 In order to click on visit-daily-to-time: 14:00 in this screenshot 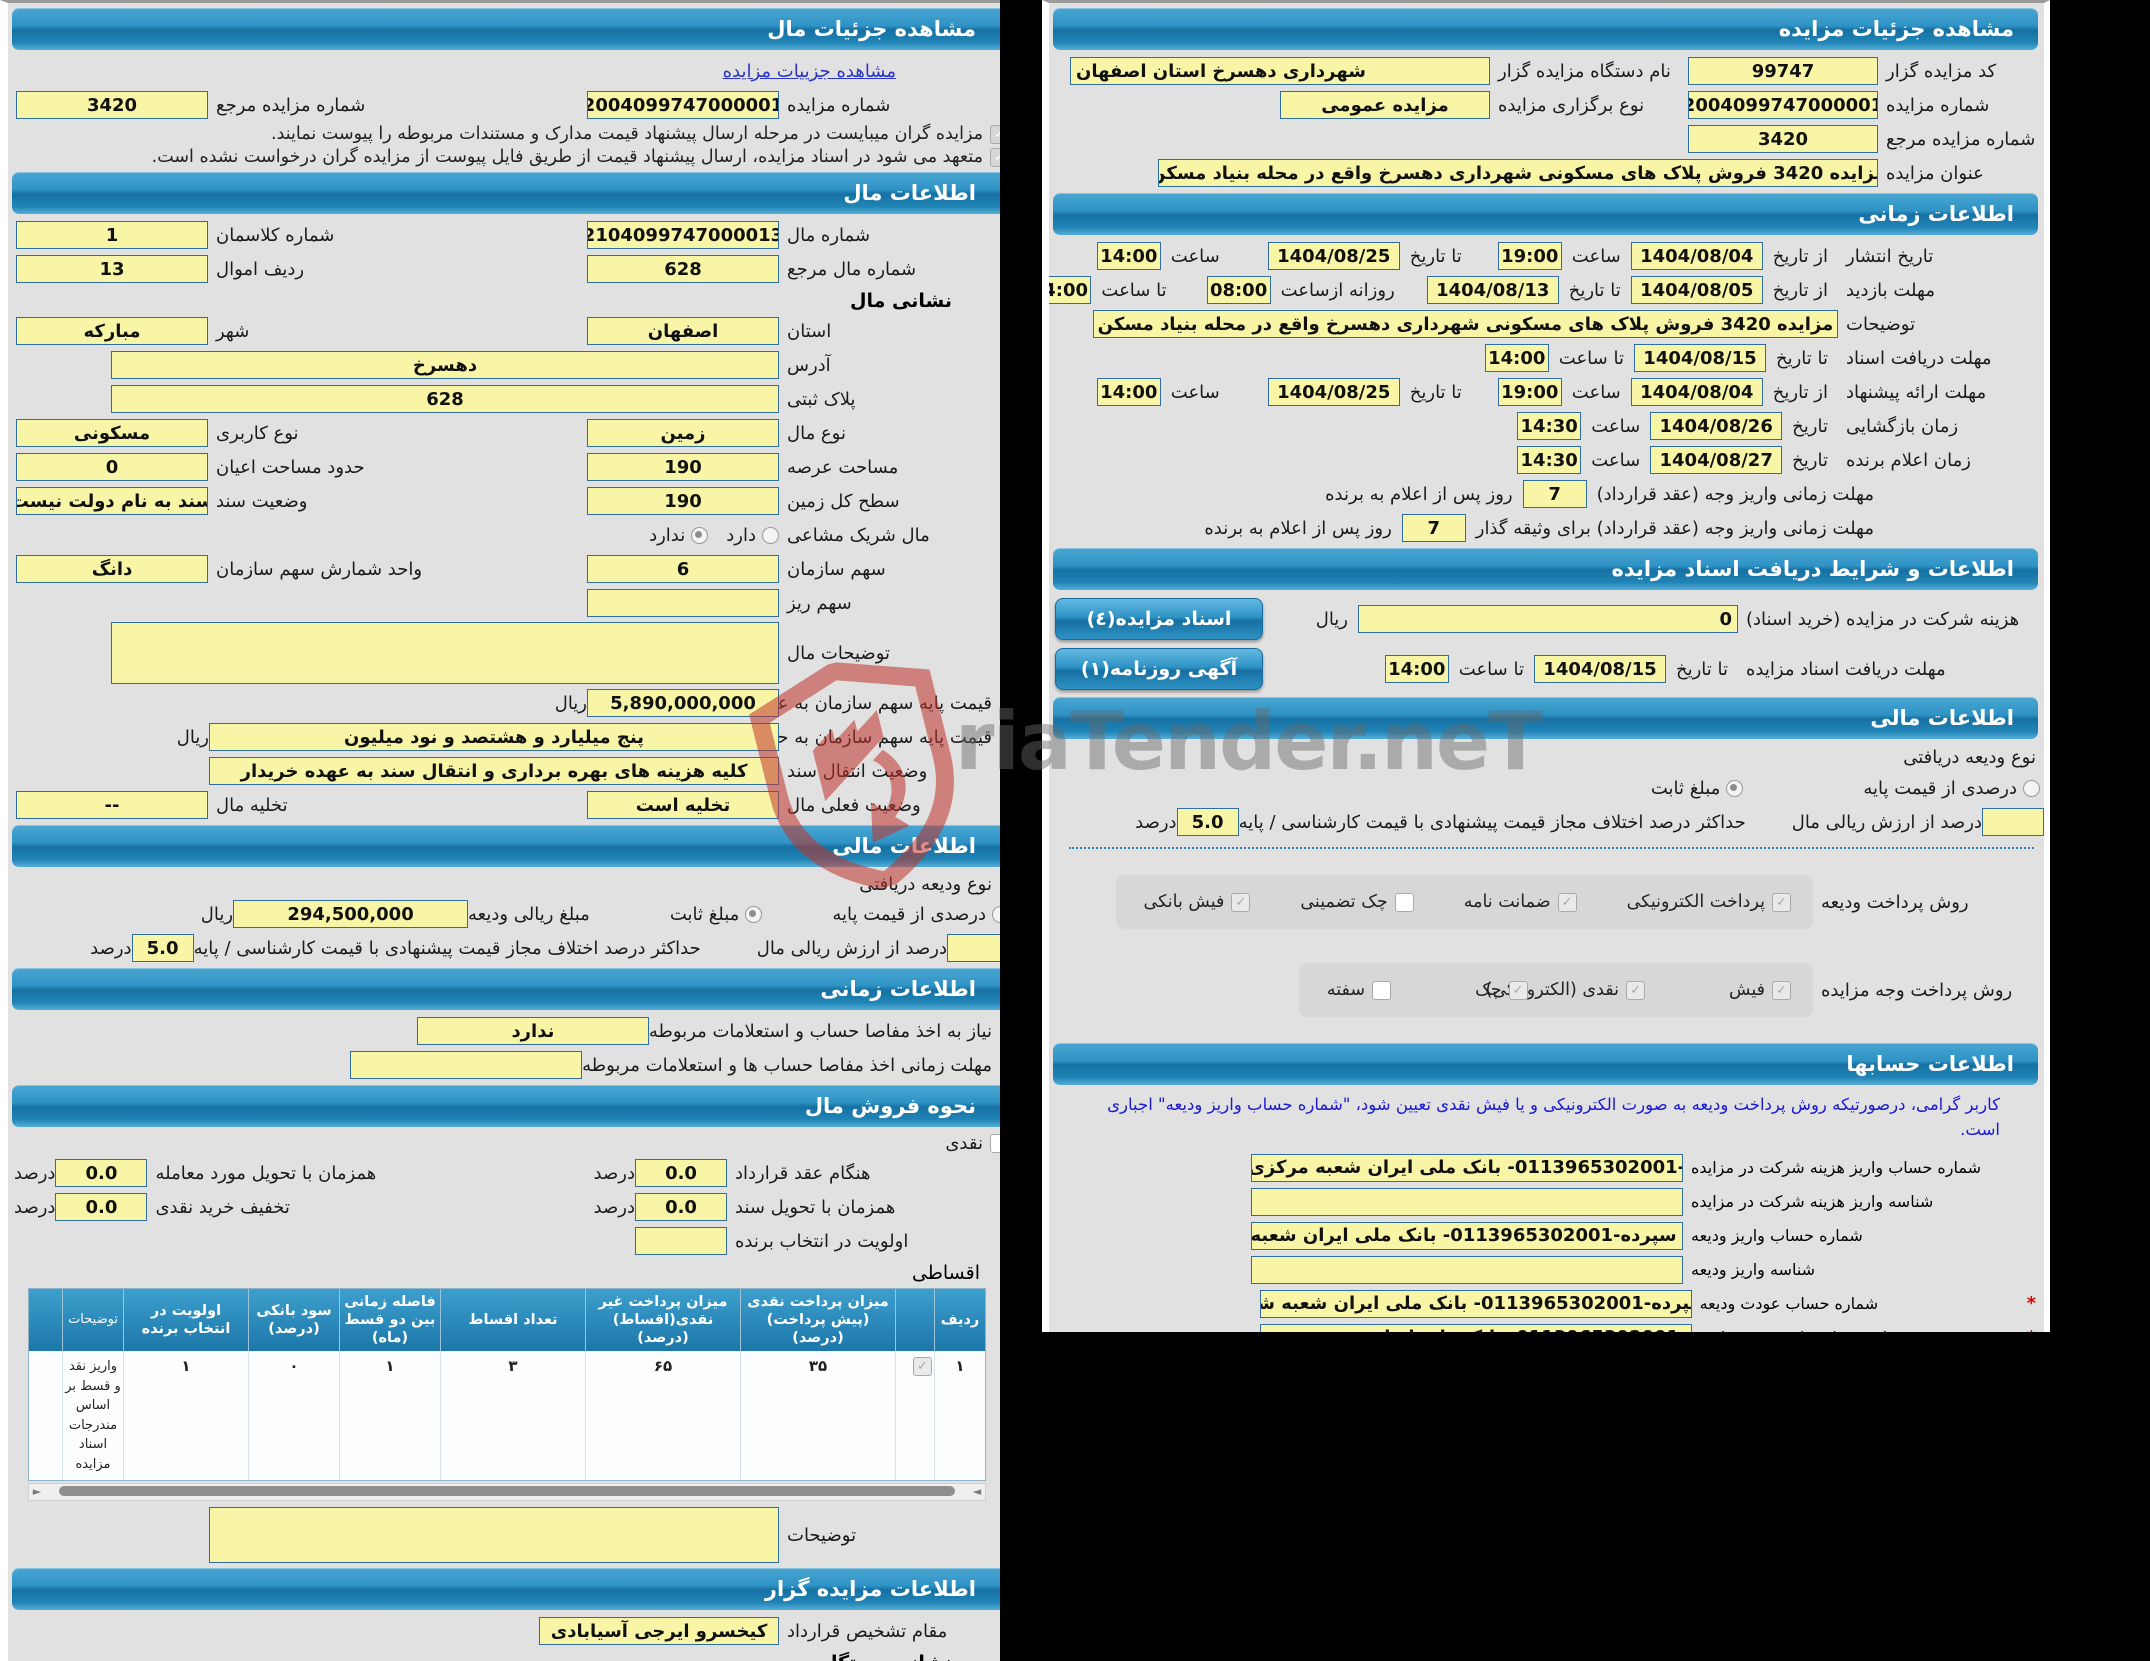, I will do `click(1070, 290)`.